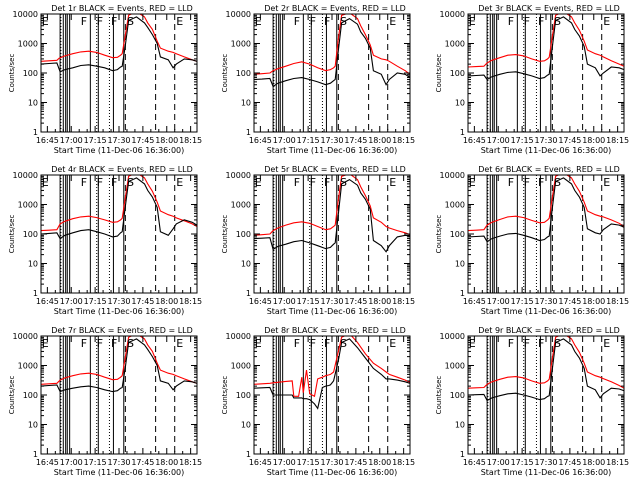 This screenshot has height=480, width=640. What do you see at coordinates (439, 73) in the screenshot?
I see `y-axis-label: Counts/sec` at bounding box center [439, 73].